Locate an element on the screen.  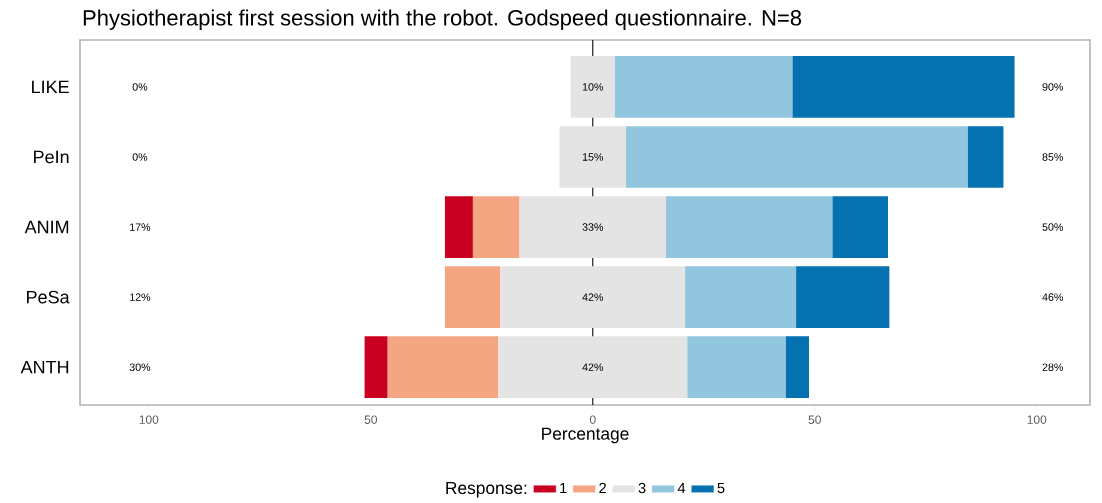
annotation: 10% is located at coordinates (593, 87).